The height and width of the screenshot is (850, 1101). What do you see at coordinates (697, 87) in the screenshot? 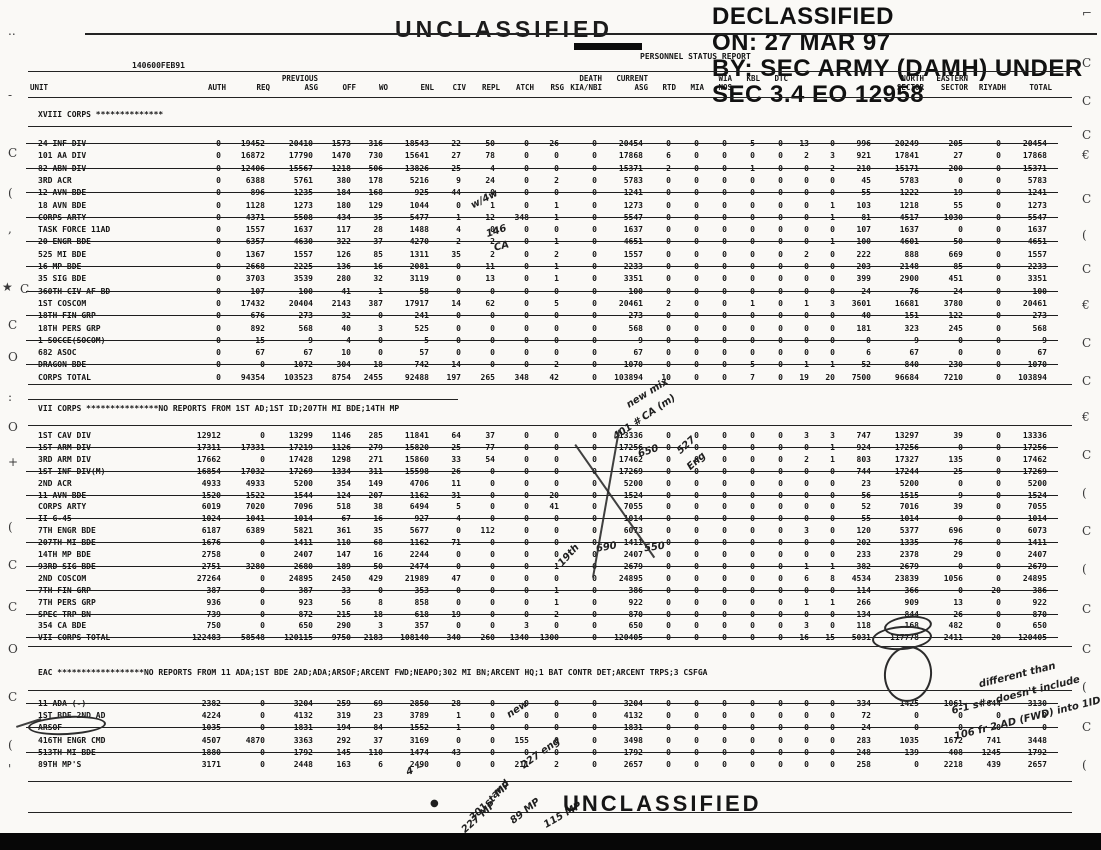
I see `column-header-label: MIA` at bounding box center [697, 87].